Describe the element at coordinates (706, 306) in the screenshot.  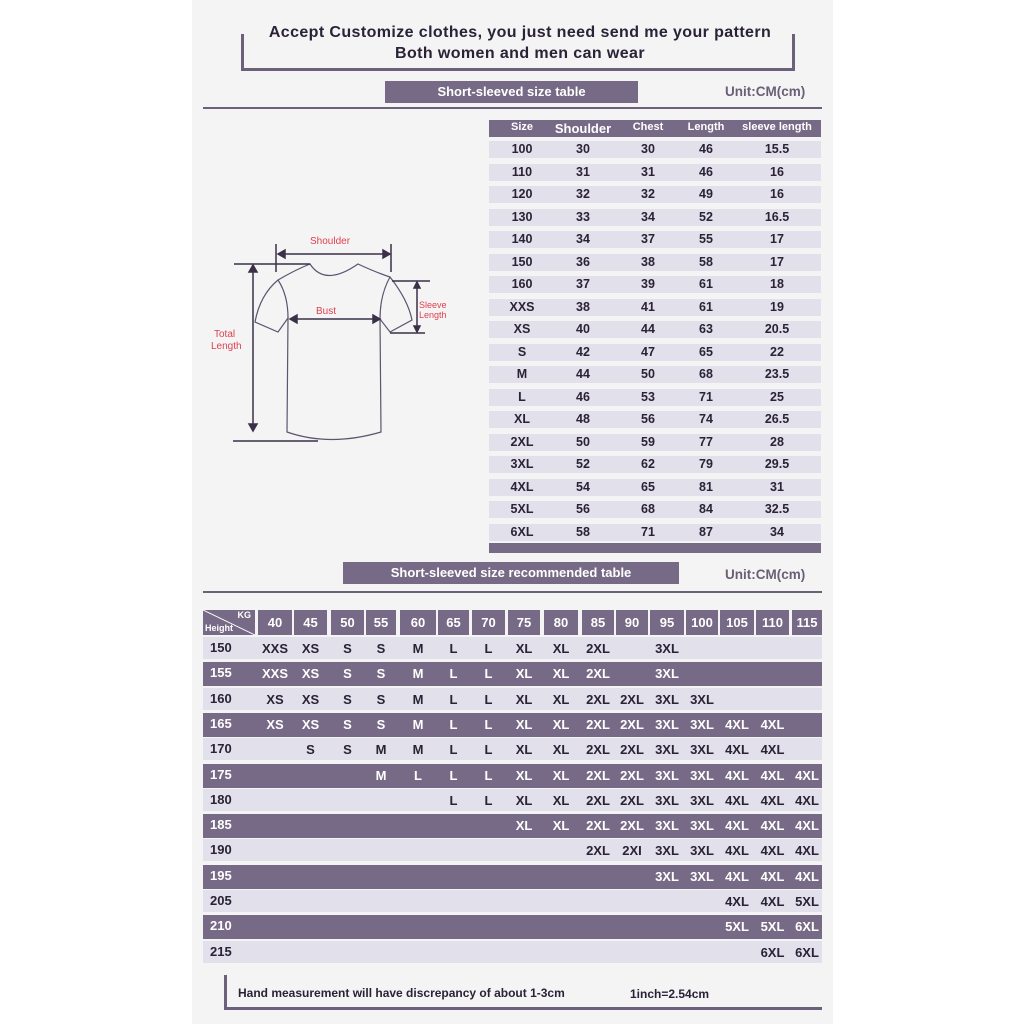
I see `table-cell: 61` at that location.